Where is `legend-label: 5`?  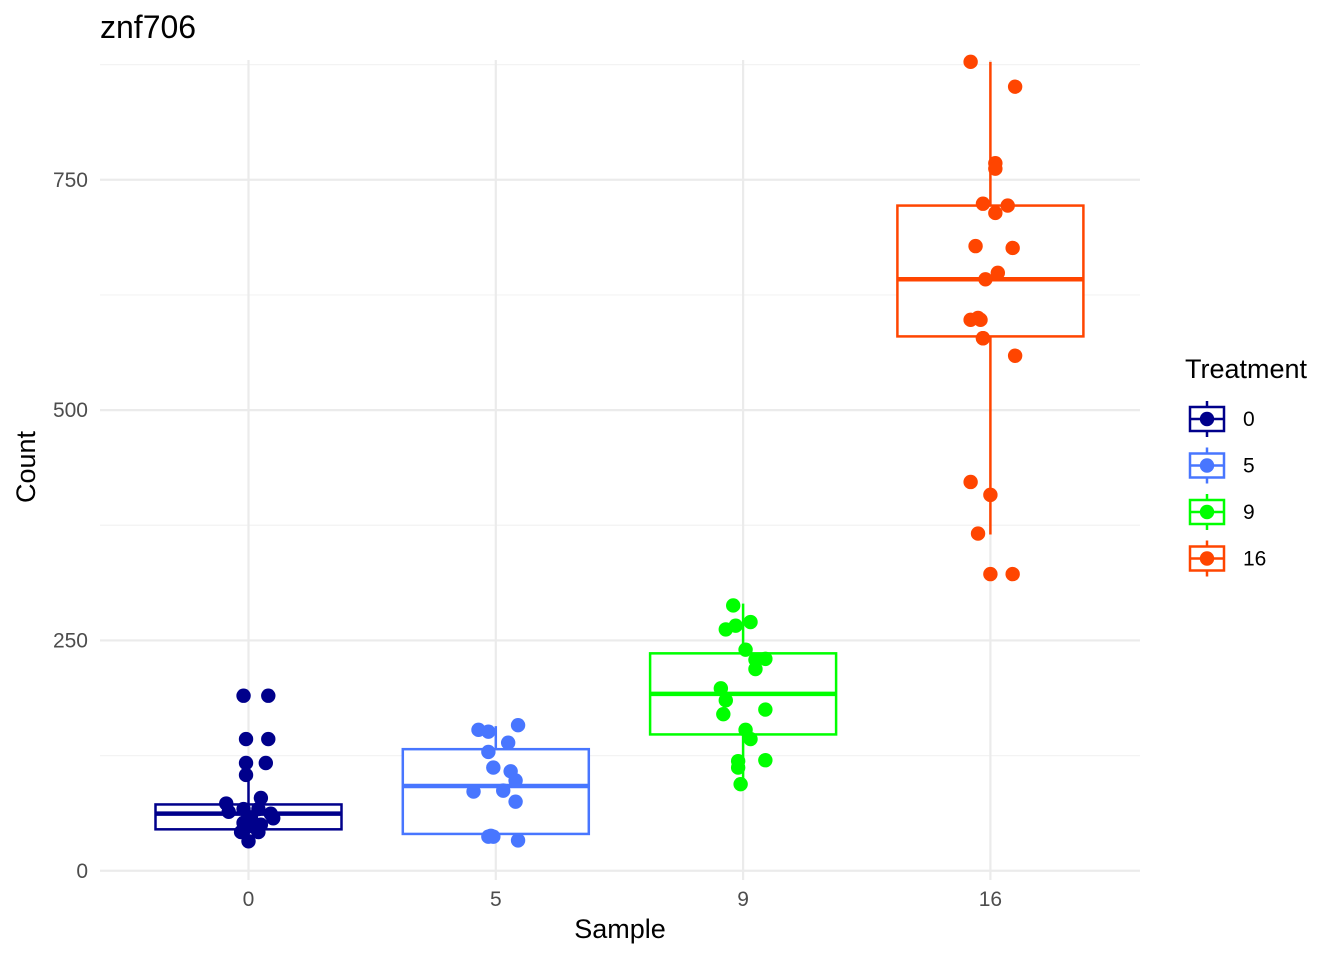 legend-label: 5 is located at coordinates (1249, 466).